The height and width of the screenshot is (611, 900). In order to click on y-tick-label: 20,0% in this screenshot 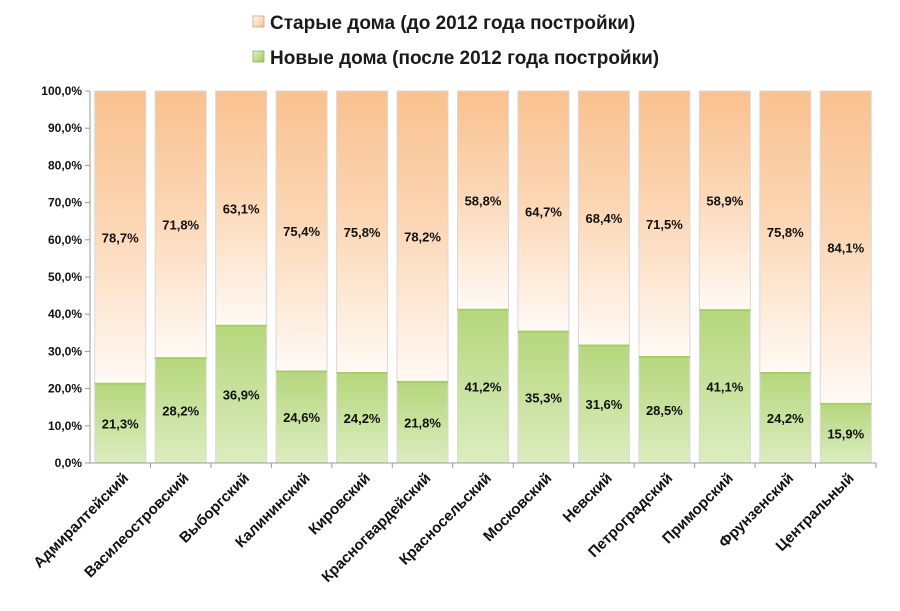, I will do `click(65, 389)`.